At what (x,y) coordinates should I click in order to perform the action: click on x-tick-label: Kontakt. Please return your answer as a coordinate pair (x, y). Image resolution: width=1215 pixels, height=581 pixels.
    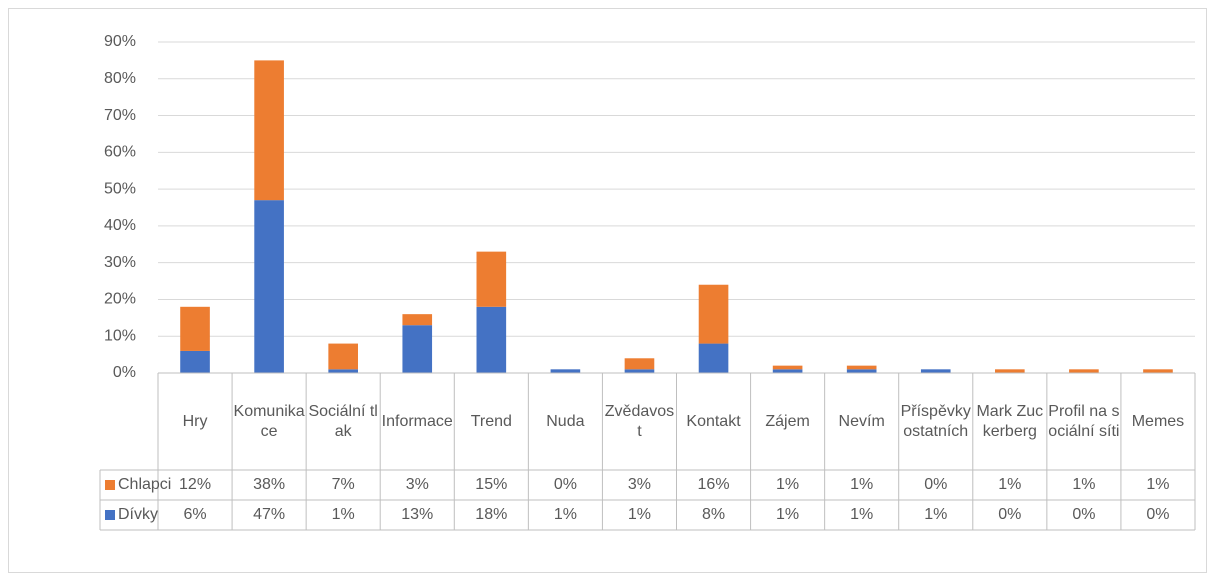
    Looking at the image, I should click on (713, 421).